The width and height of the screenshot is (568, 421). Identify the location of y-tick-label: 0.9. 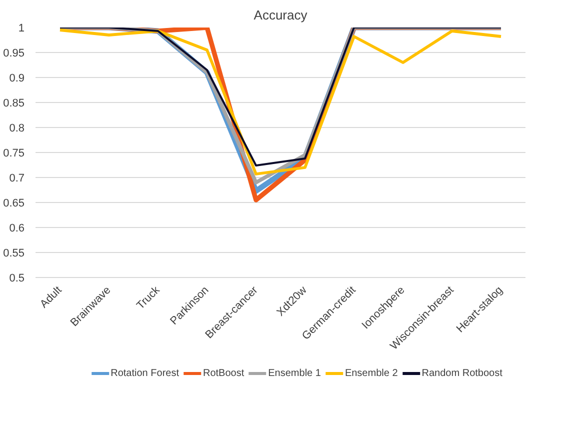
(17, 78).